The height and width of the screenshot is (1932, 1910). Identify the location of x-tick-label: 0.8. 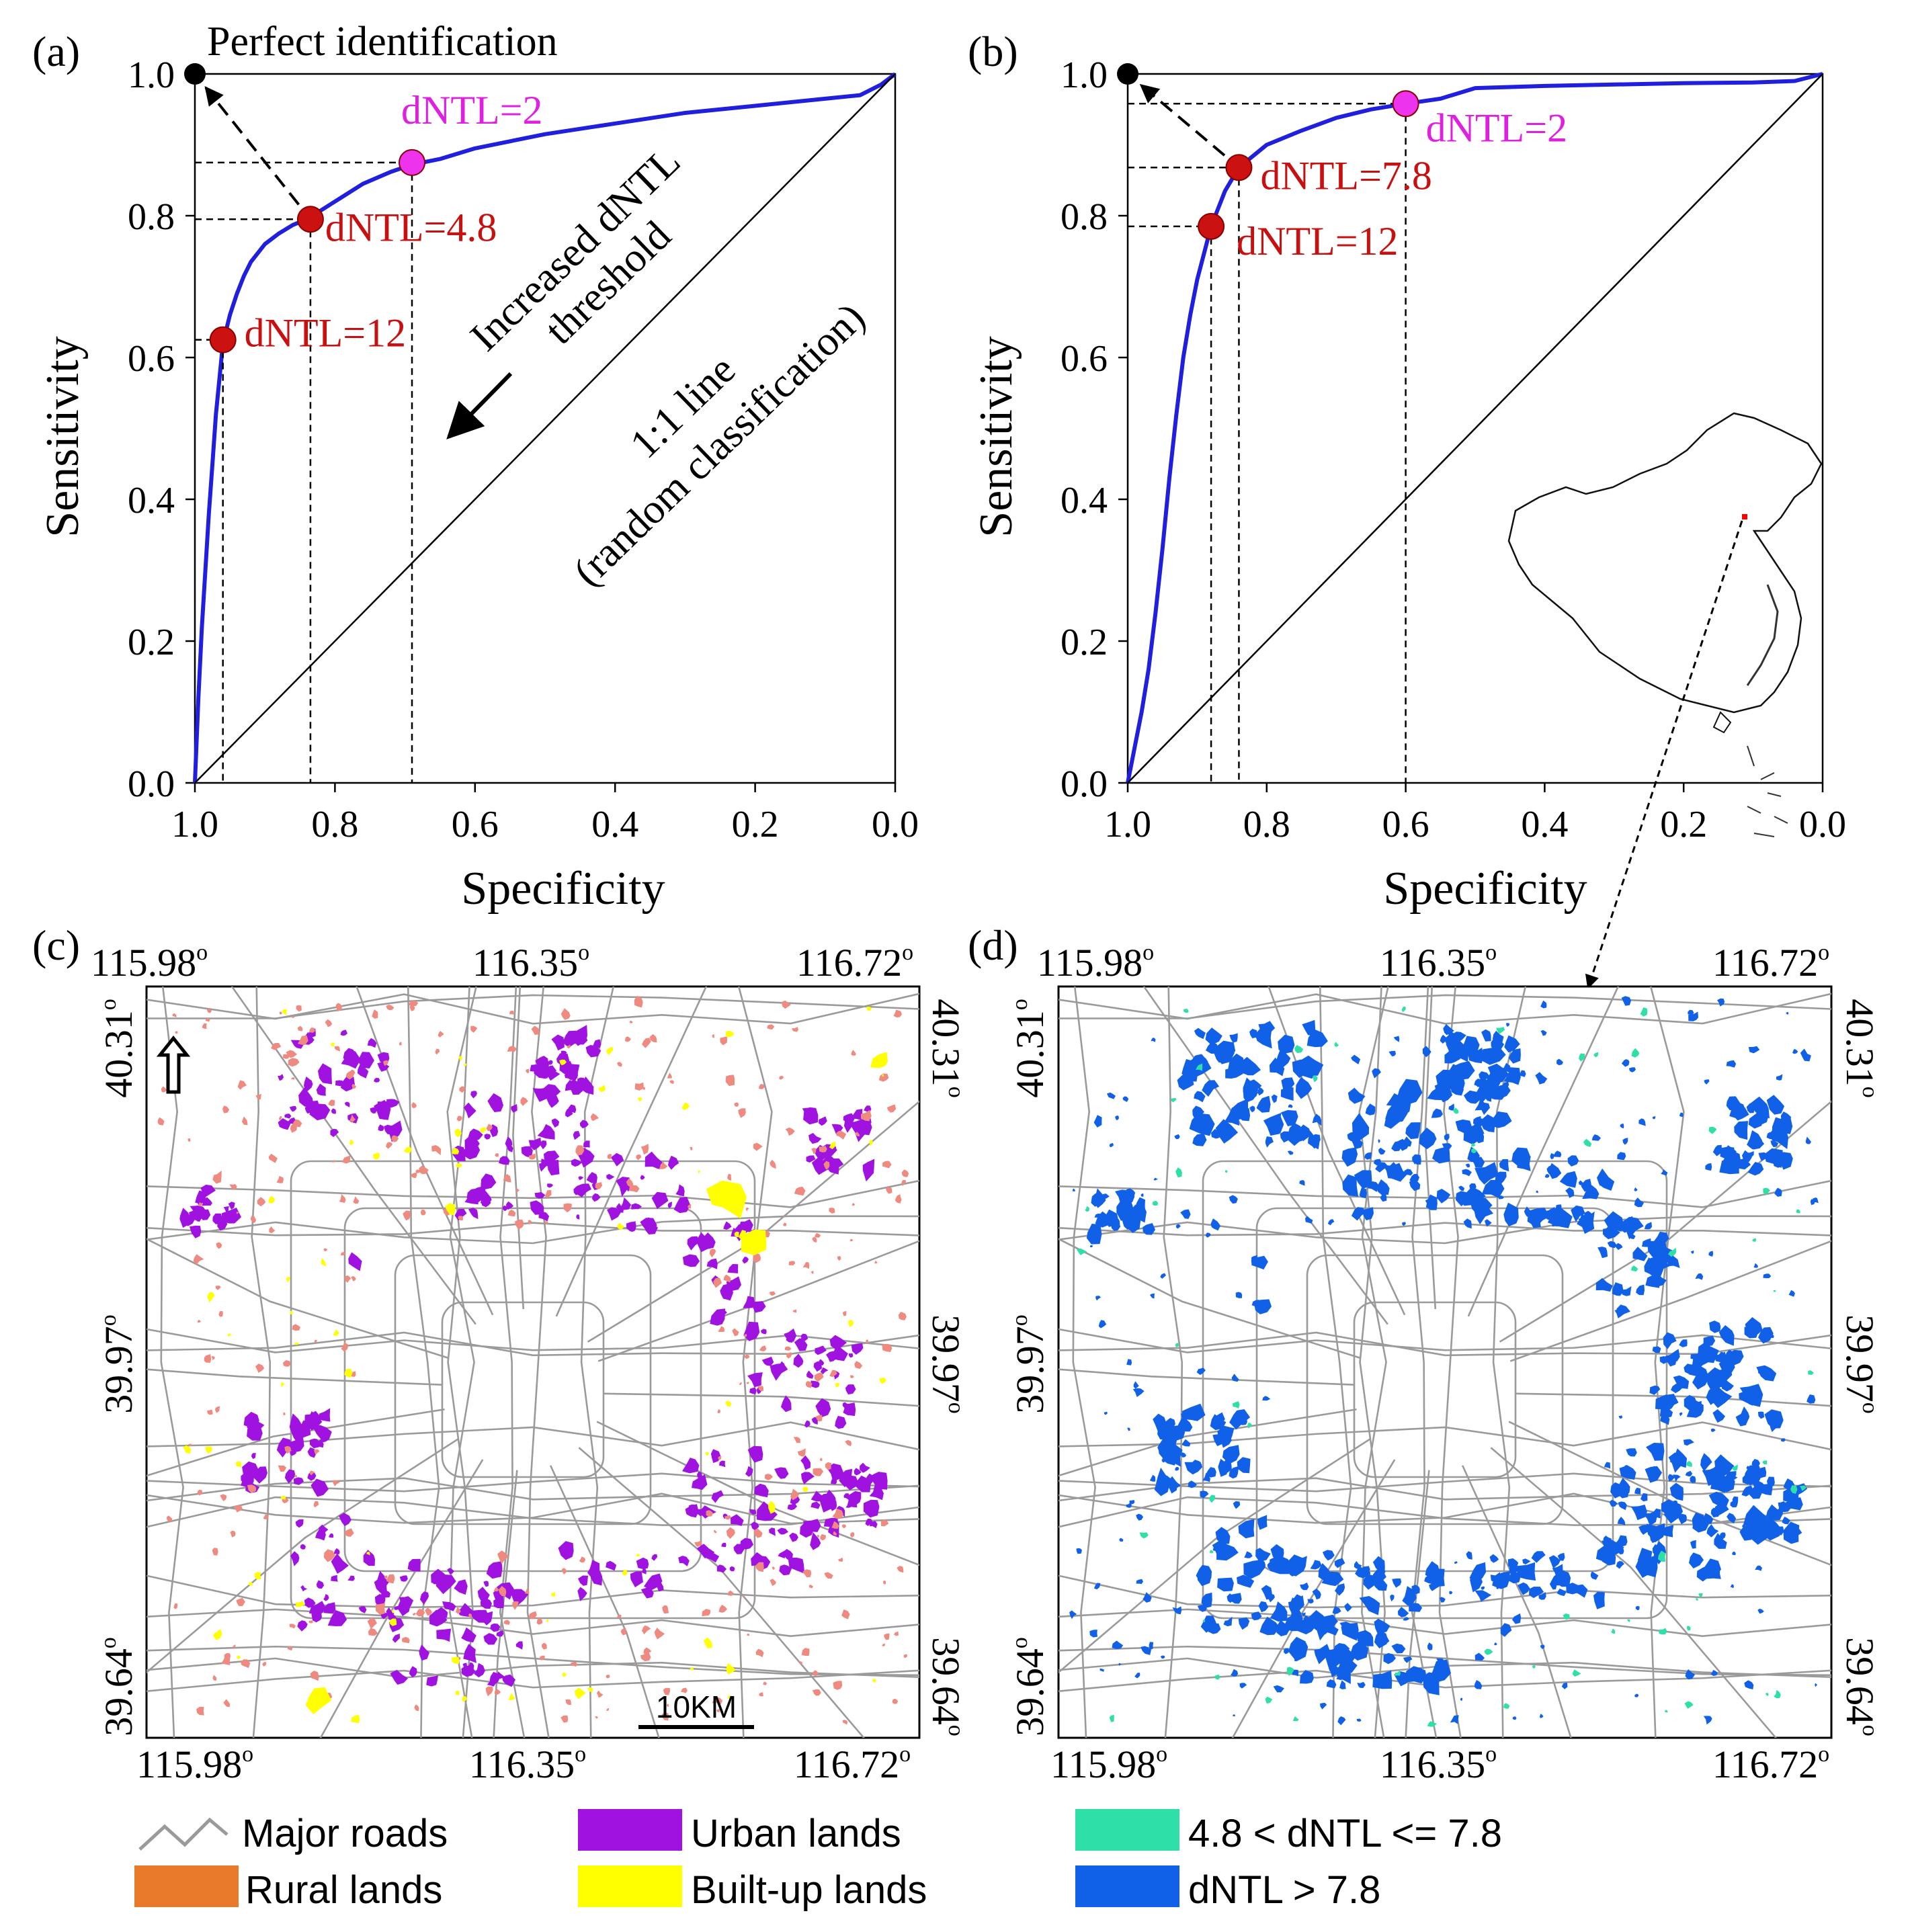
(334, 825).